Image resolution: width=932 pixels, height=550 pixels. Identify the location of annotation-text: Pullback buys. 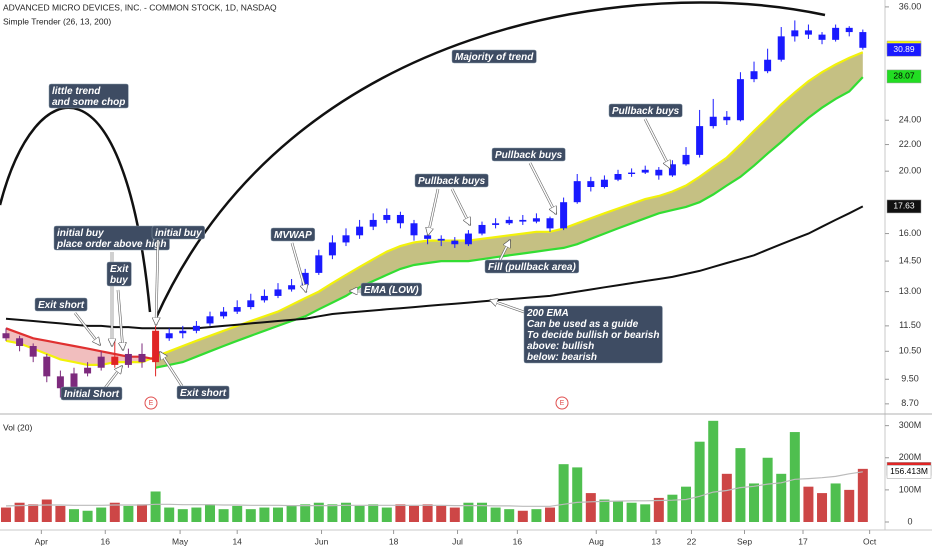
(452, 181).